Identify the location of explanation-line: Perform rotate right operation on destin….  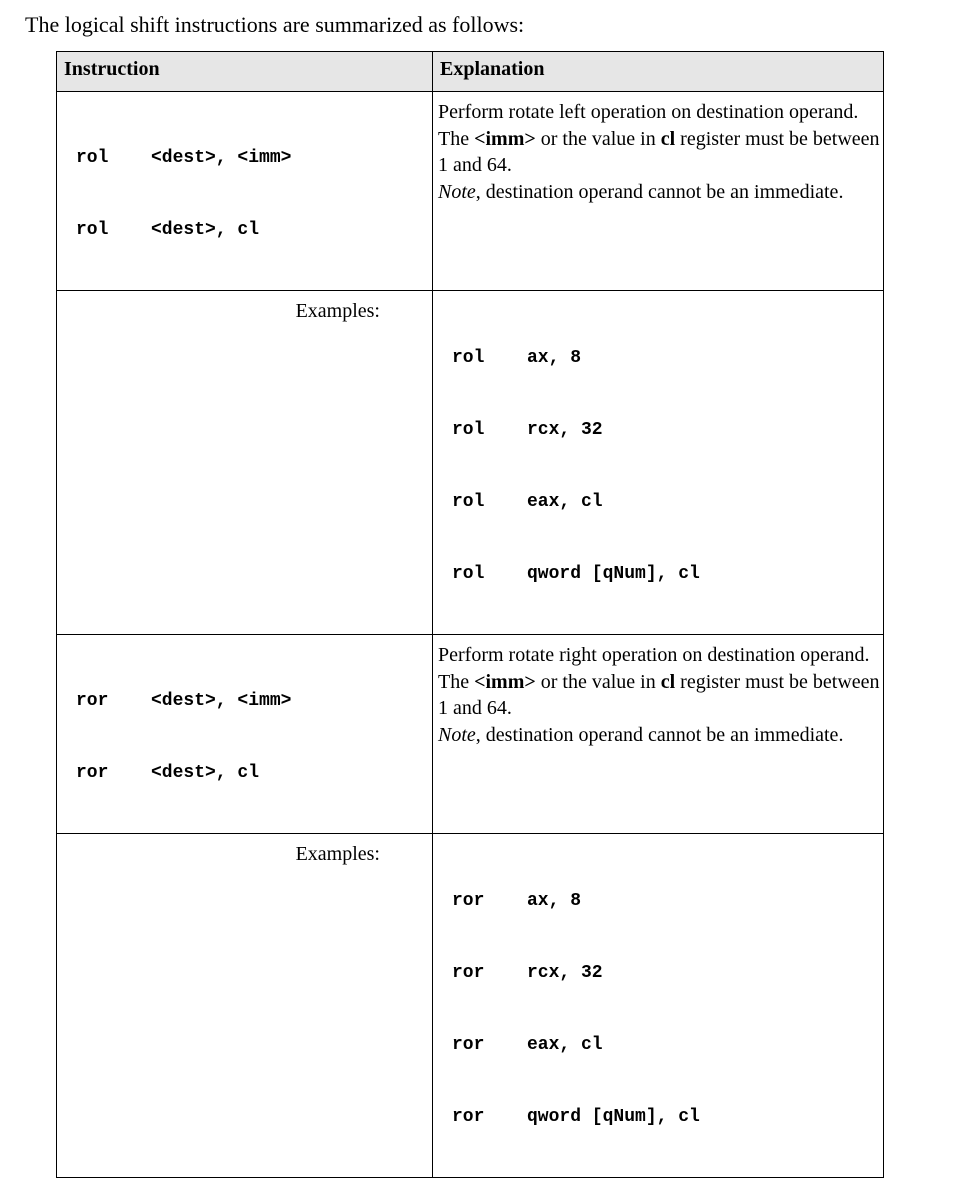
(654, 655).